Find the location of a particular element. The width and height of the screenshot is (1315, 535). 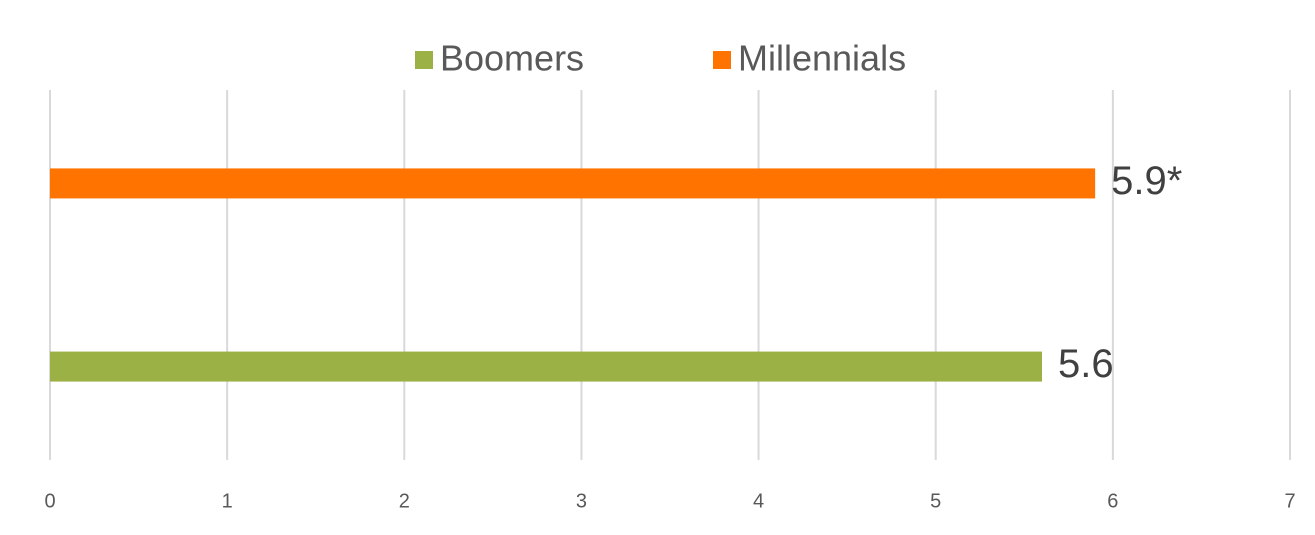

data-label: 5.6 is located at coordinates (1086, 364).